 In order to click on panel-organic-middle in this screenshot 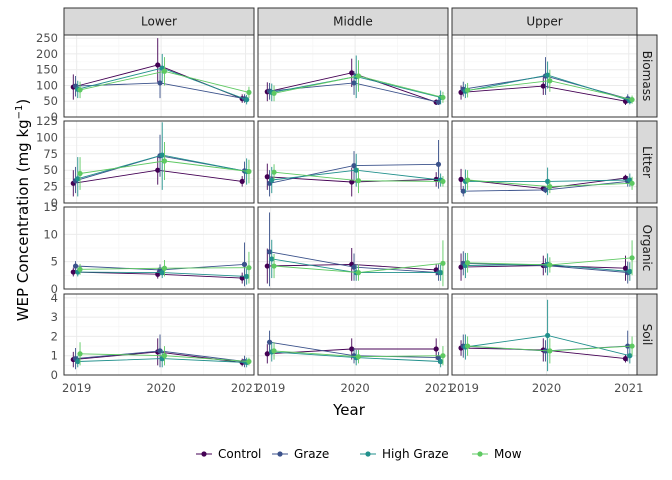, I will do `click(353, 248)`.